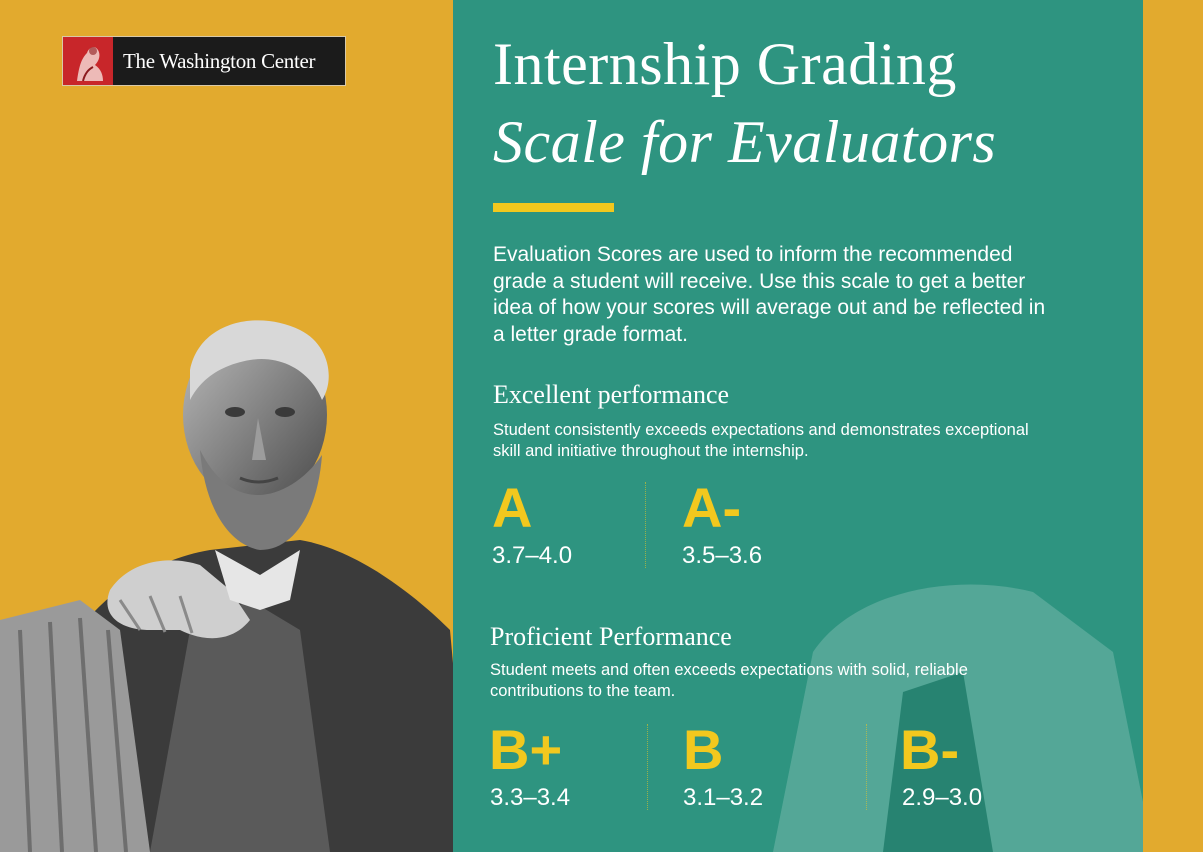 The width and height of the screenshot is (1203, 852). Describe the element at coordinates (722, 555) in the screenshot. I see `grade-range: 3.5–3.6` at that location.